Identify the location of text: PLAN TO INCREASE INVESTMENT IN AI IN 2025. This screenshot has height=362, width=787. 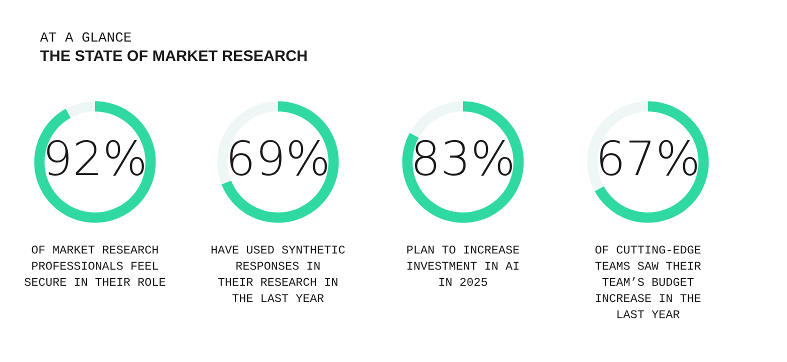
(463, 266).